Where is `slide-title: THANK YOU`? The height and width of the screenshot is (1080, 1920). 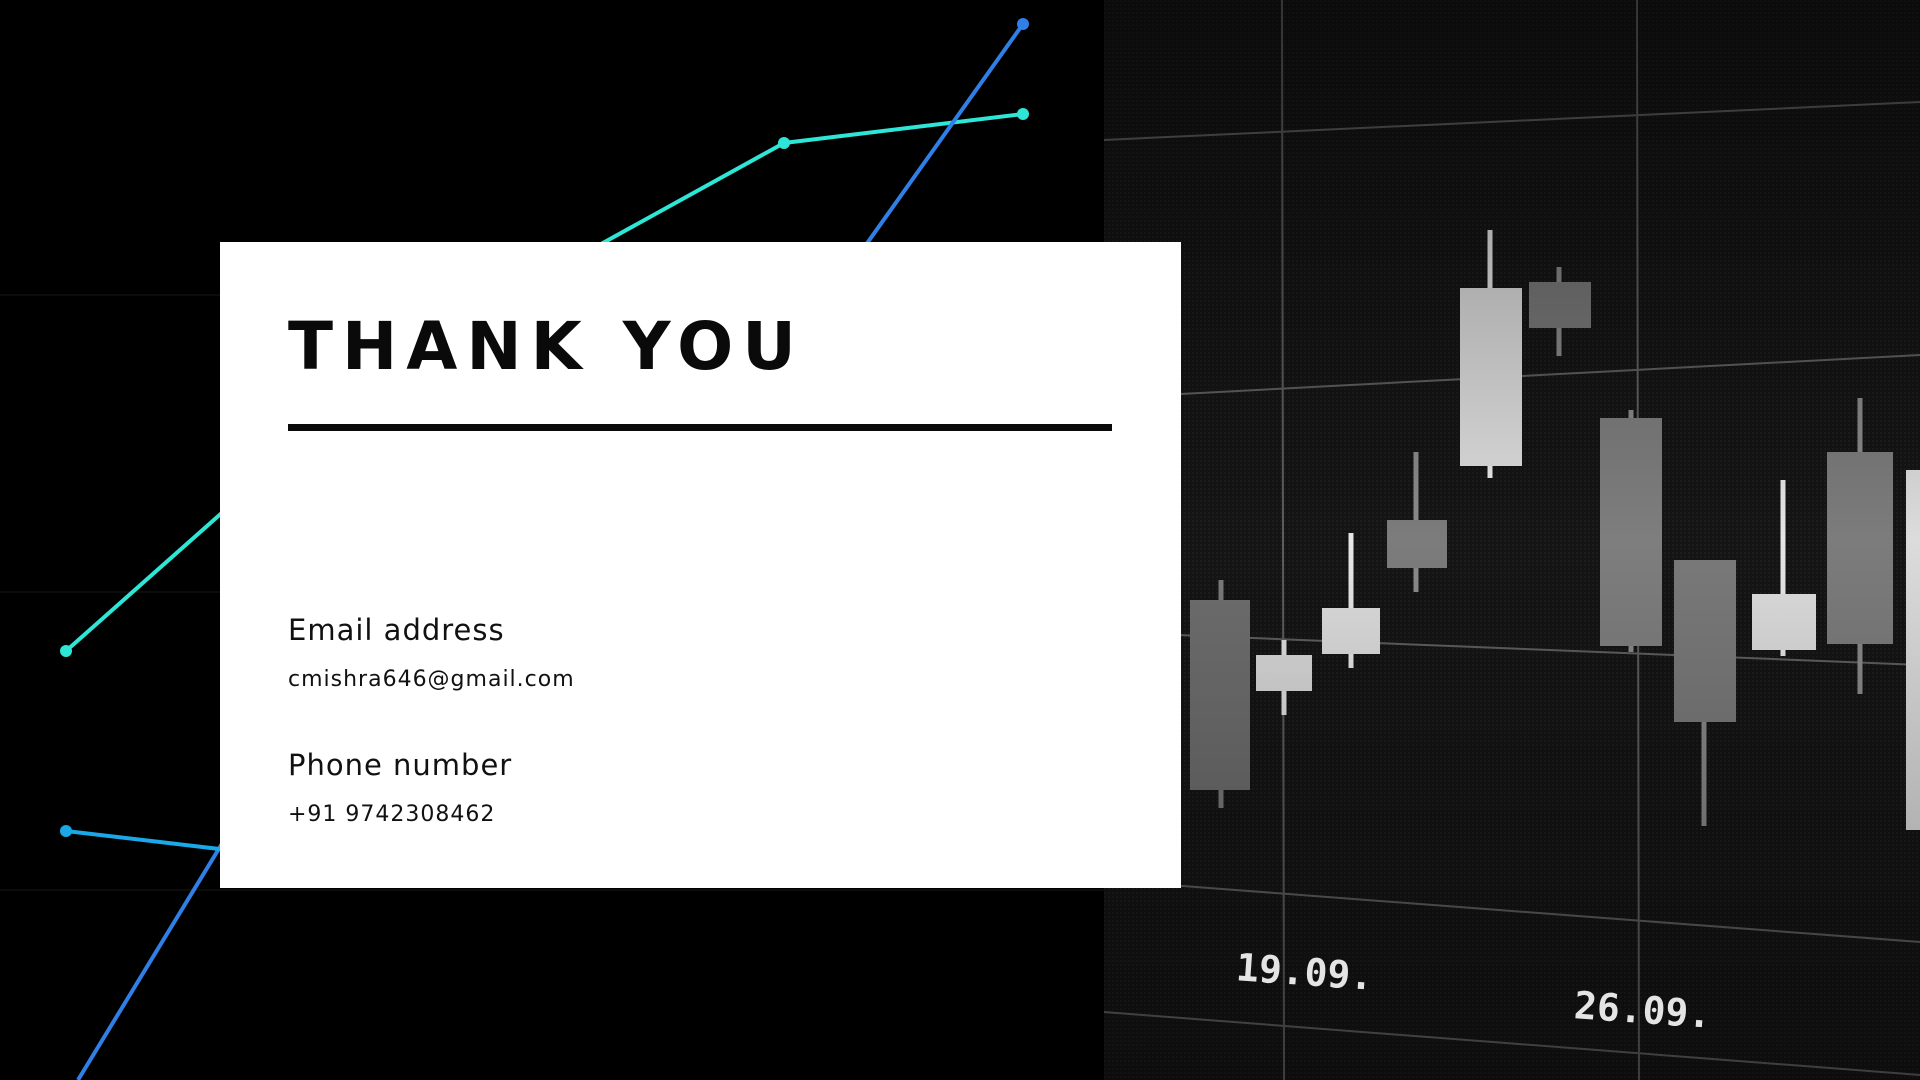
slide-title: THANK YOU is located at coordinates (546, 346).